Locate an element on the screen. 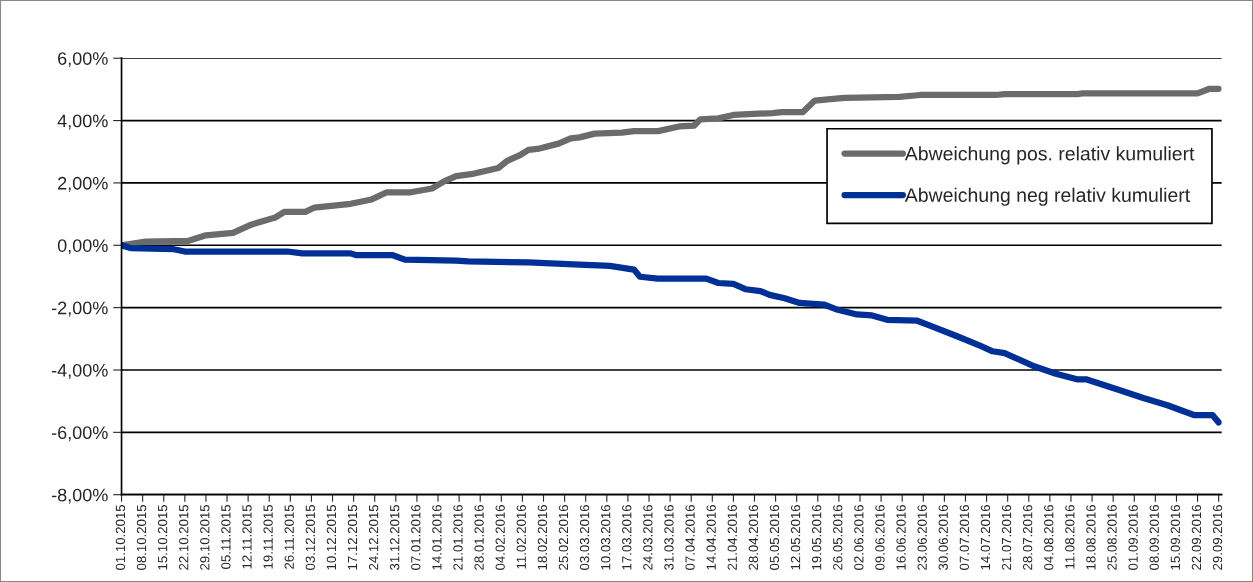  x-tick-label: 25.08.2016 is located at coordinates (1112, 537).